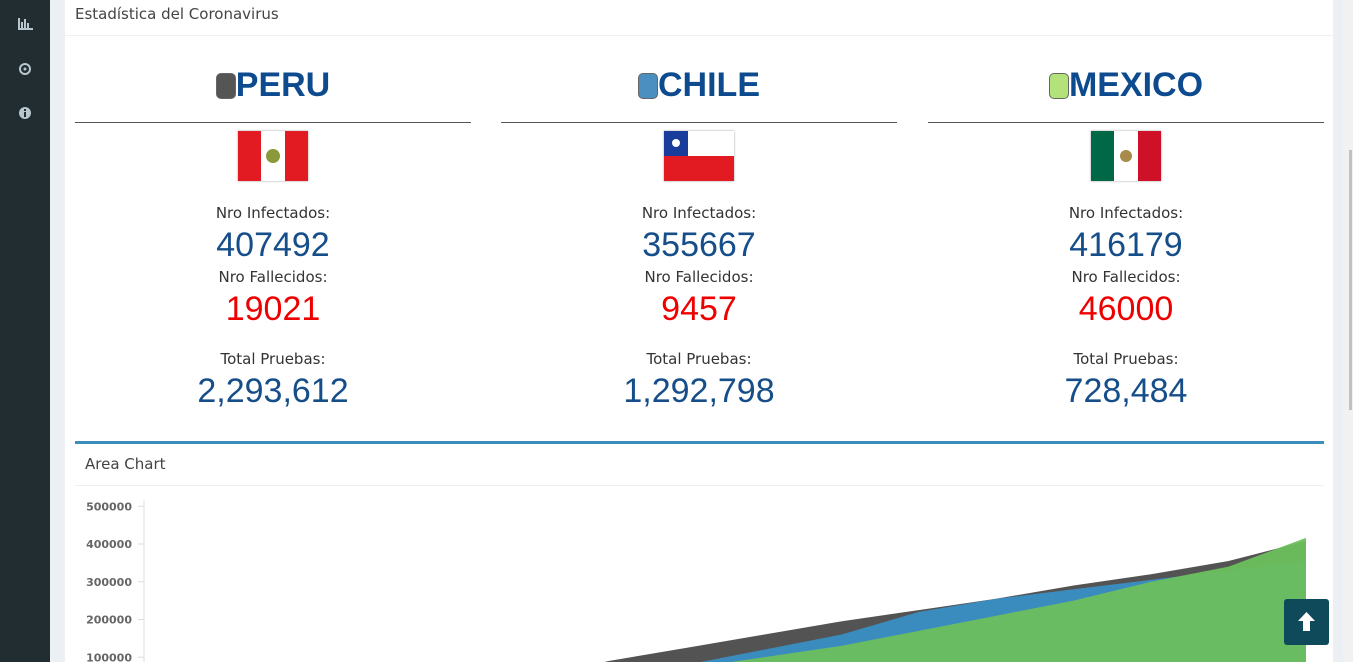  Describe the element at coordinates (699, 245) in the screenshot. I see `infected-value: 355667` at that location.